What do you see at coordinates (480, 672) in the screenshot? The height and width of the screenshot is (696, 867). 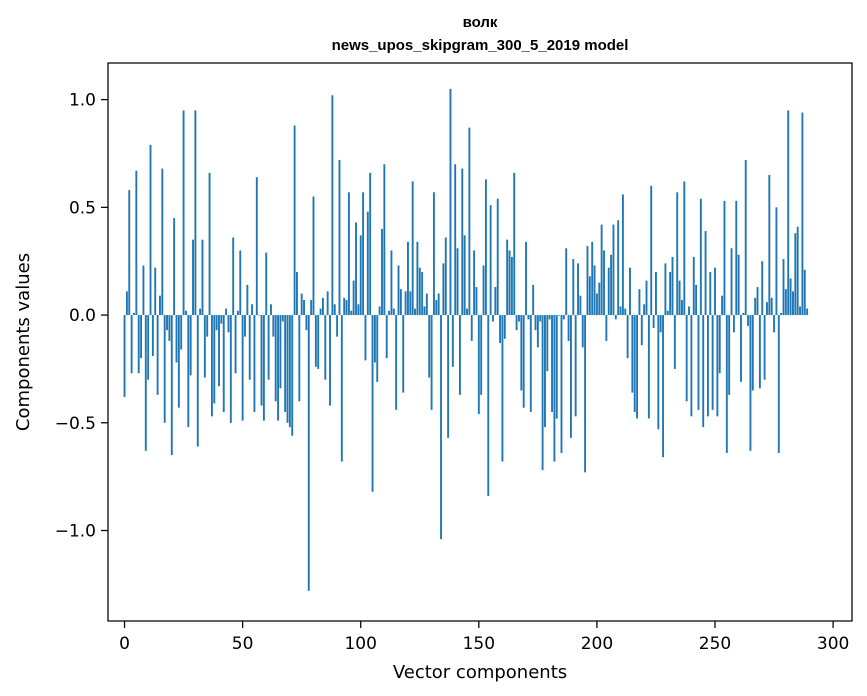 I see `x-axis-label: Vector components` at bounding box center [480, 672].